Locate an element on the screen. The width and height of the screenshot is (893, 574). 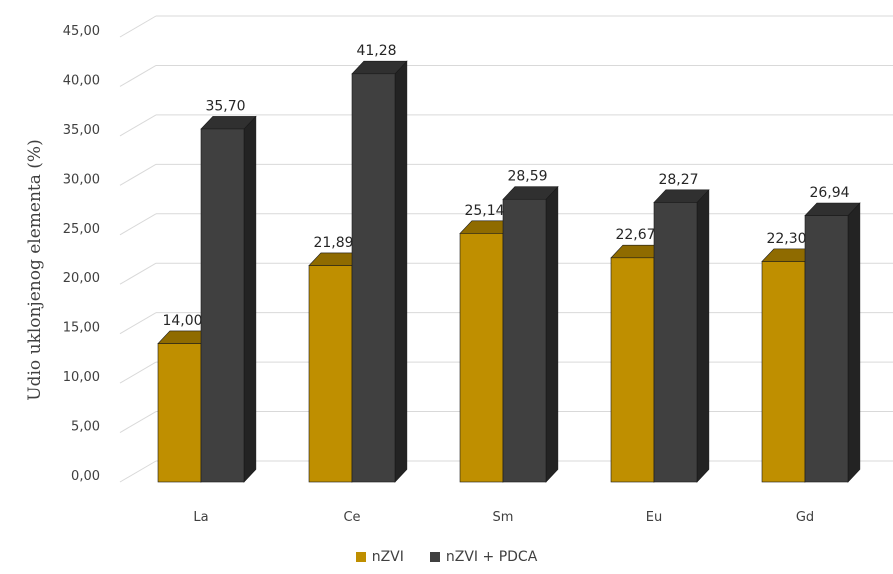
data-label: 22,67 is located at coordinates (635, 235).